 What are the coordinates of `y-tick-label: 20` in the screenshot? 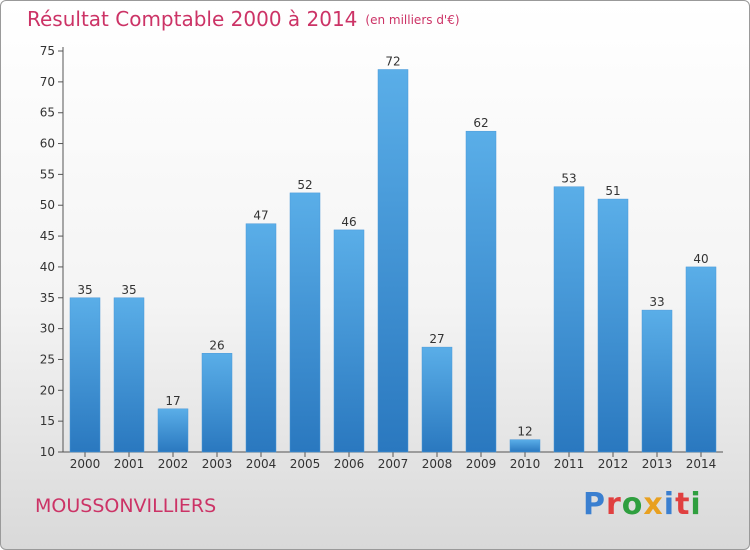 It's located at (47, 390).